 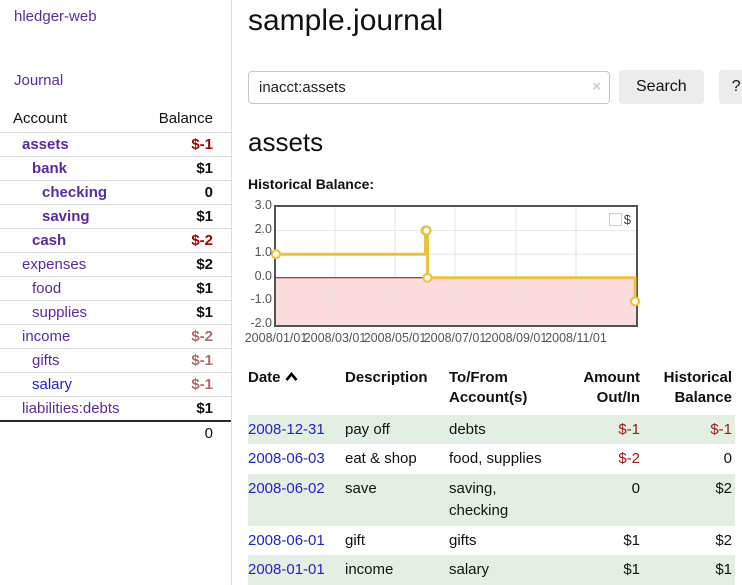 I want to click on sort-ascending-icon, so click(x=291, y=376).